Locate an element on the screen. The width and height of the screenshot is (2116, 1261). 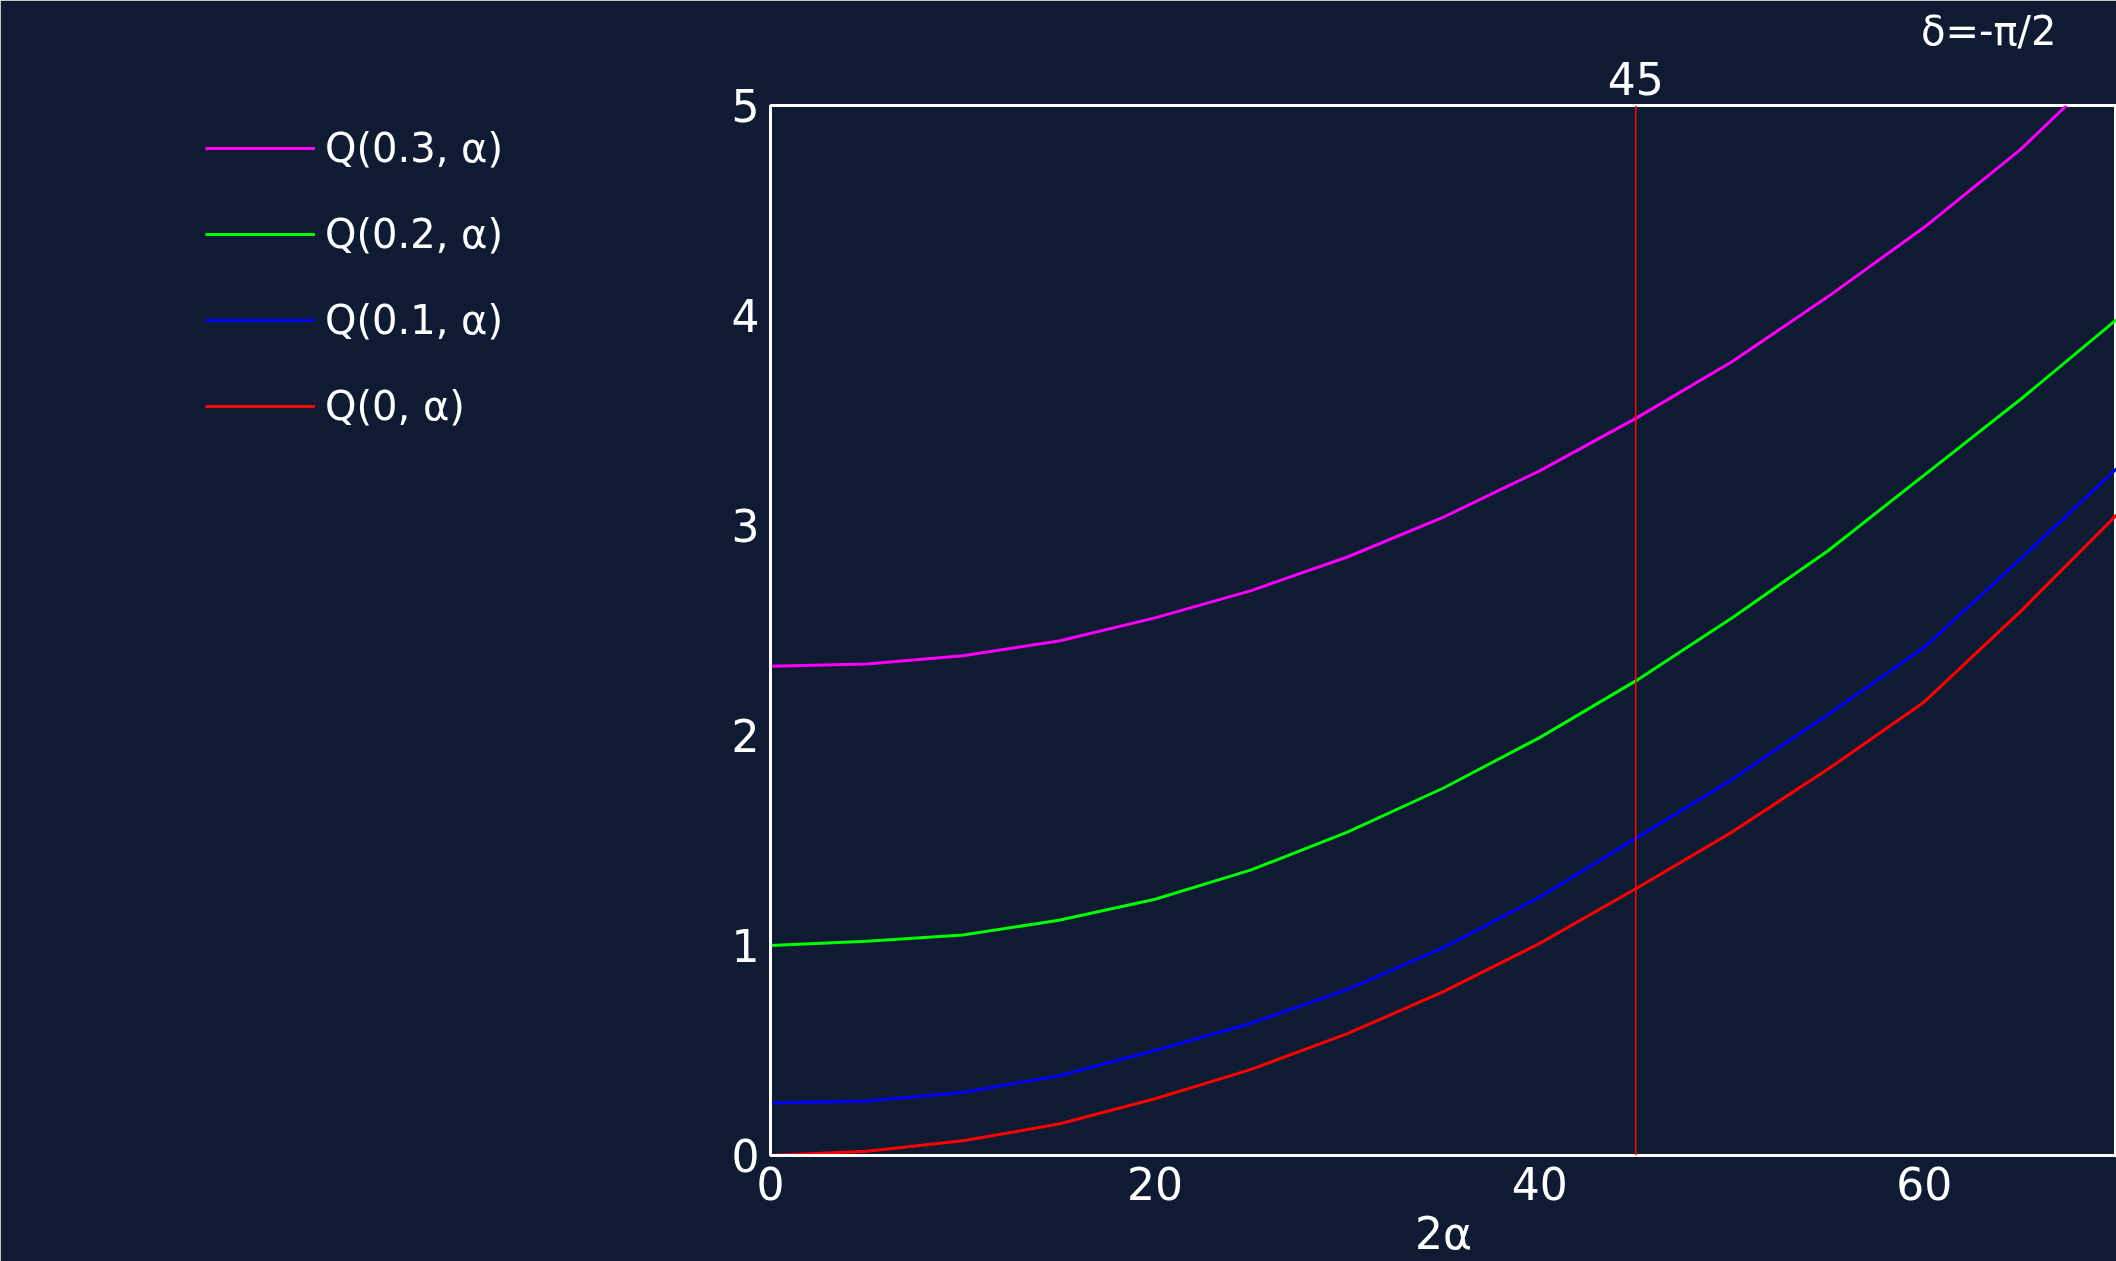
x-tick-label: 20 is located at coordinates (1155, 1184).